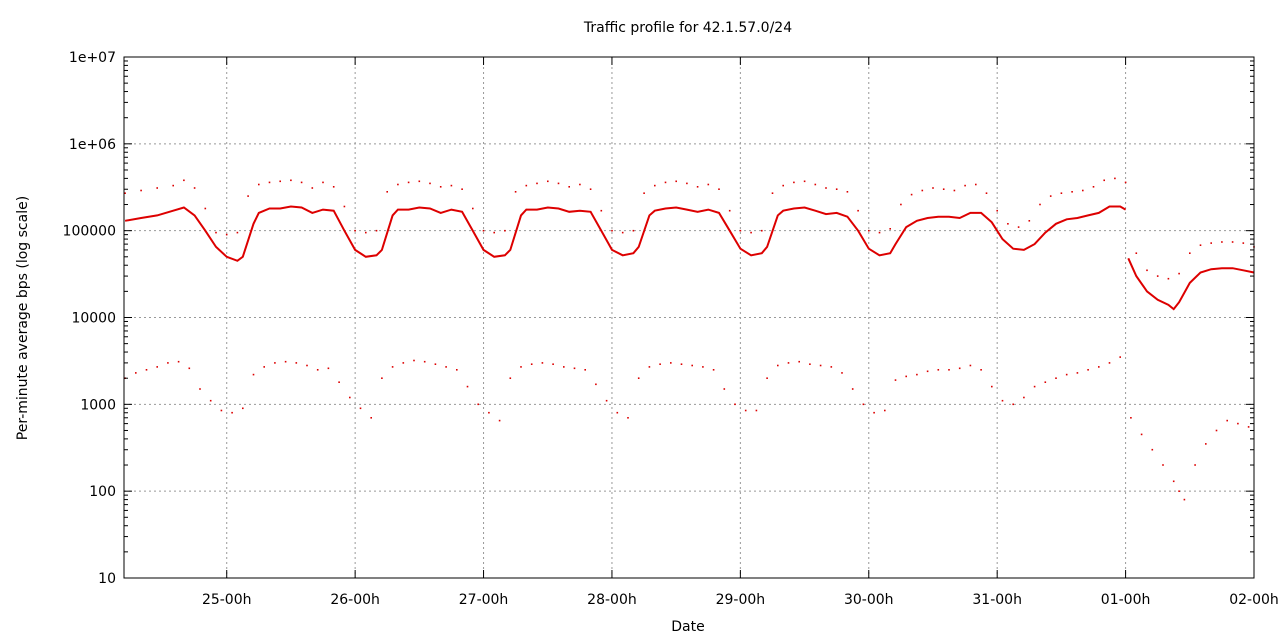 The height and width of the screenshot is (640, 1280). I want to click on y-tick-label: 1000, so click(98, 405).